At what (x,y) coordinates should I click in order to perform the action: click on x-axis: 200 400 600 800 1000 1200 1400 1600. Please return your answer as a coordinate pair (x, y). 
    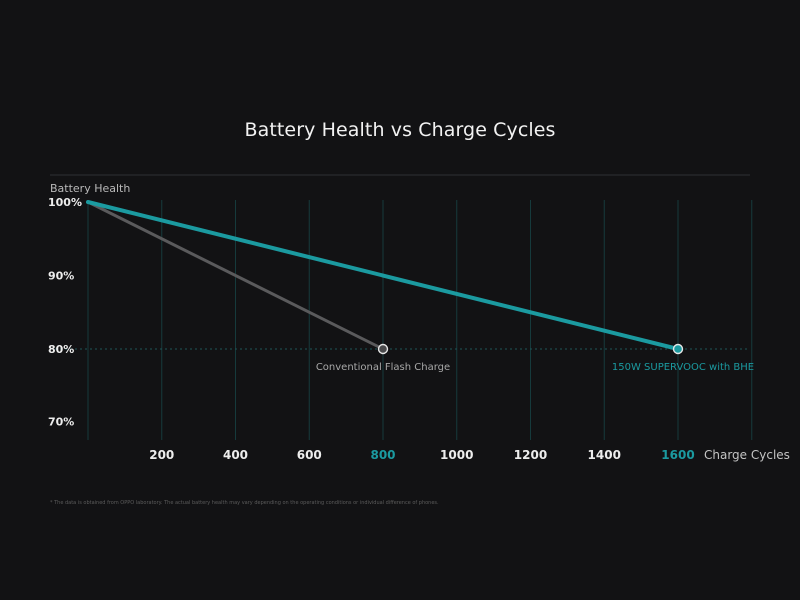
    Looking at the image, I should click on (421, 455).